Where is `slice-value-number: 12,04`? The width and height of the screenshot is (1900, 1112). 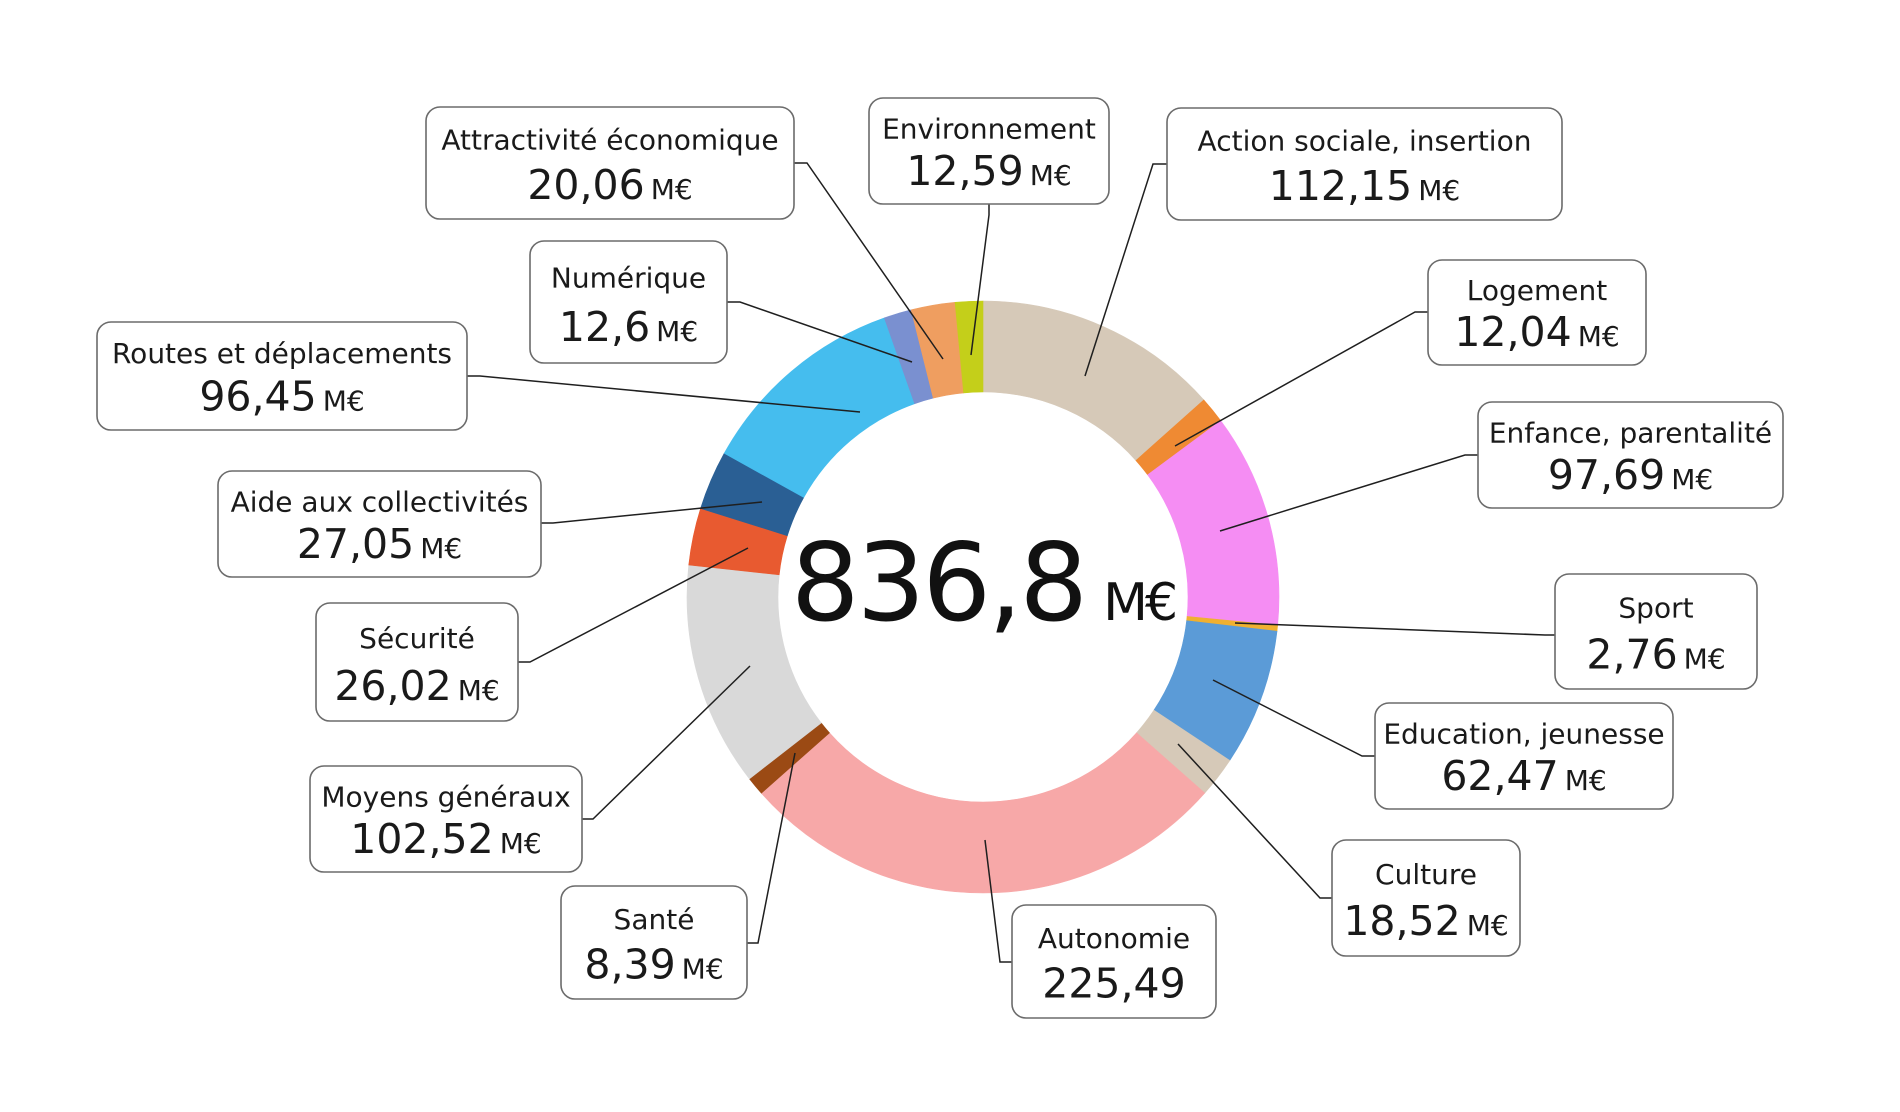 slice-value-number: 12,04 is located at coordinates (1512, 332).